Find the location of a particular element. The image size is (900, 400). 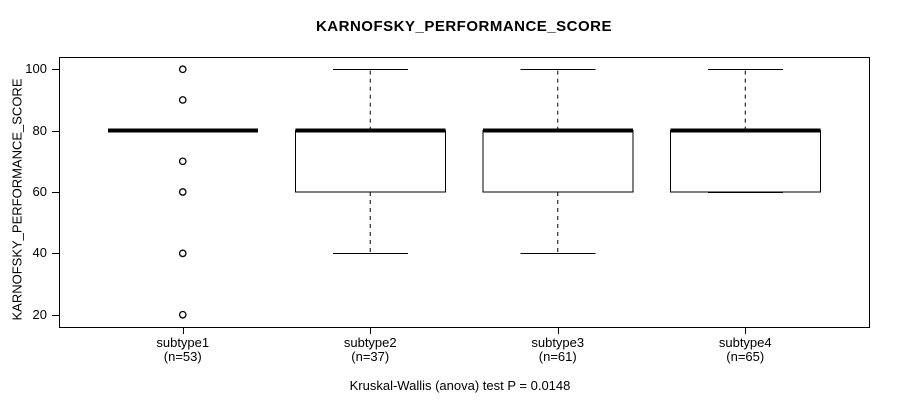

x-group-label: subtype1 (n=53) is located at coordinates (183, 350).